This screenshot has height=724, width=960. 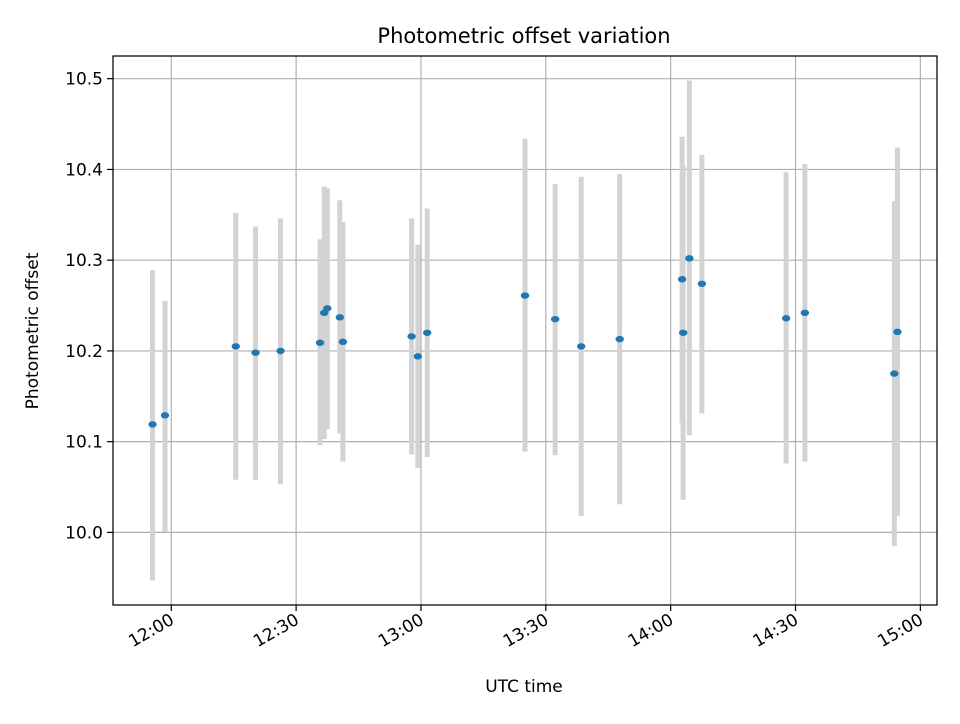 I want to click on y-tick-label: 10.0, so click(x=84, y=533).